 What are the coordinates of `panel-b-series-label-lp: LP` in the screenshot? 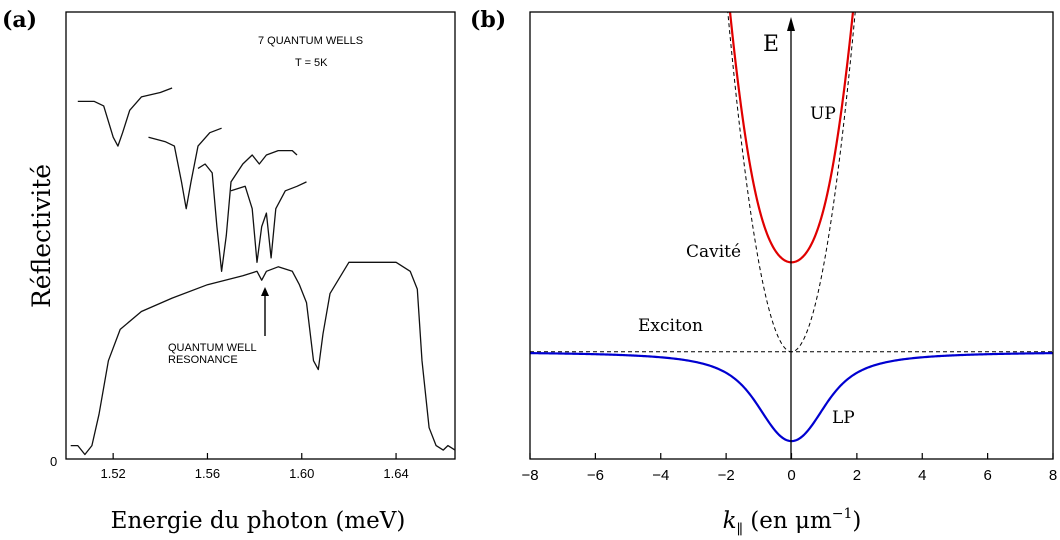 It's located at (843, 418).